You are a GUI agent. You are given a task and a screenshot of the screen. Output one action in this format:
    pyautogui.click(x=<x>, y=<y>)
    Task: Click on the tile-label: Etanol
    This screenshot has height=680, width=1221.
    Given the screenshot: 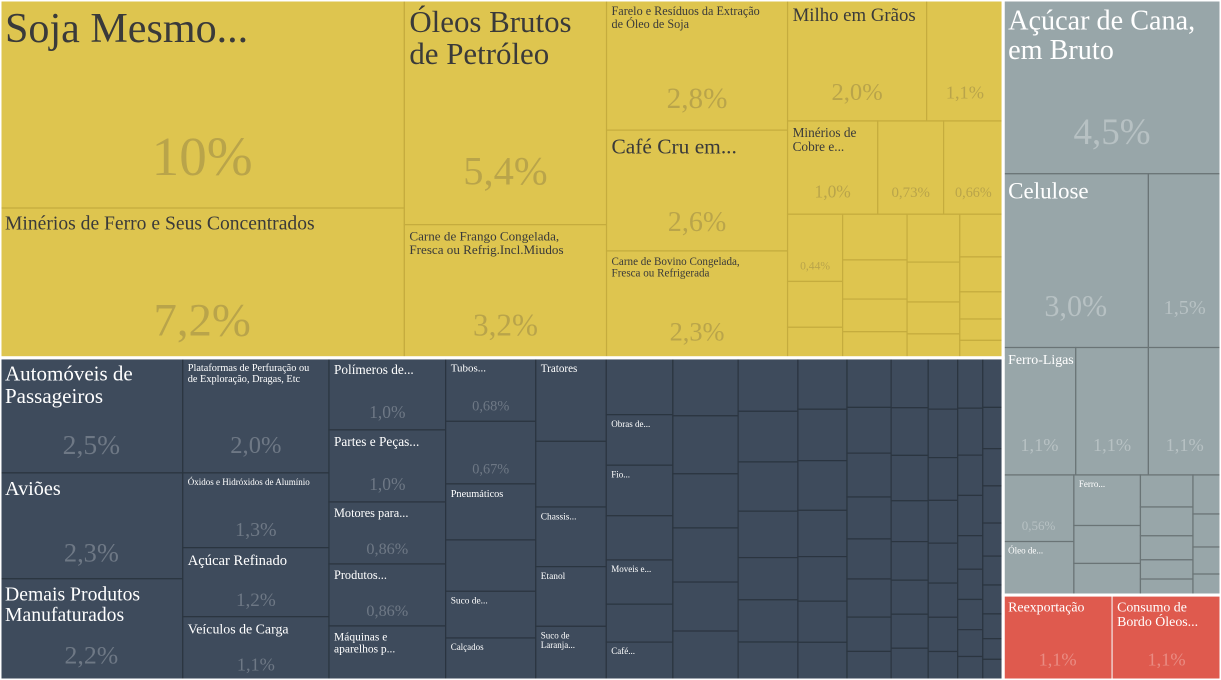 What is the action you would take?
    pyautogui.click(x=553, y=577)
    